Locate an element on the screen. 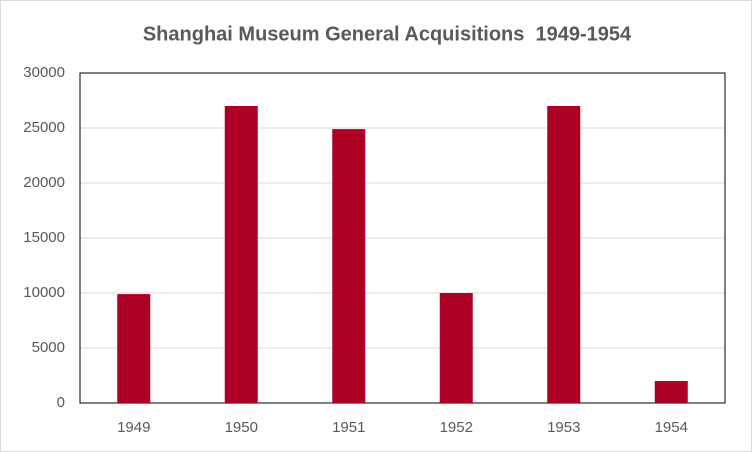 Image resolution: width=752 pixels, height=452 pixels. x-tick-label: 1954 is located at coordinates (671, 427).